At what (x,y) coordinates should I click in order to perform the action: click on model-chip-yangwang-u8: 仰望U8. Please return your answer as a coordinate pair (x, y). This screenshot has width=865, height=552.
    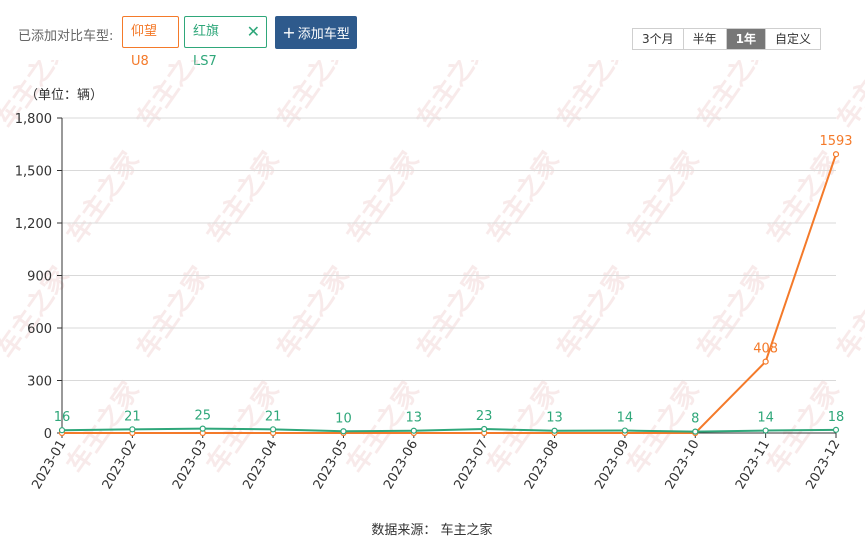
    Looking at the image, I should click on (150, 42).